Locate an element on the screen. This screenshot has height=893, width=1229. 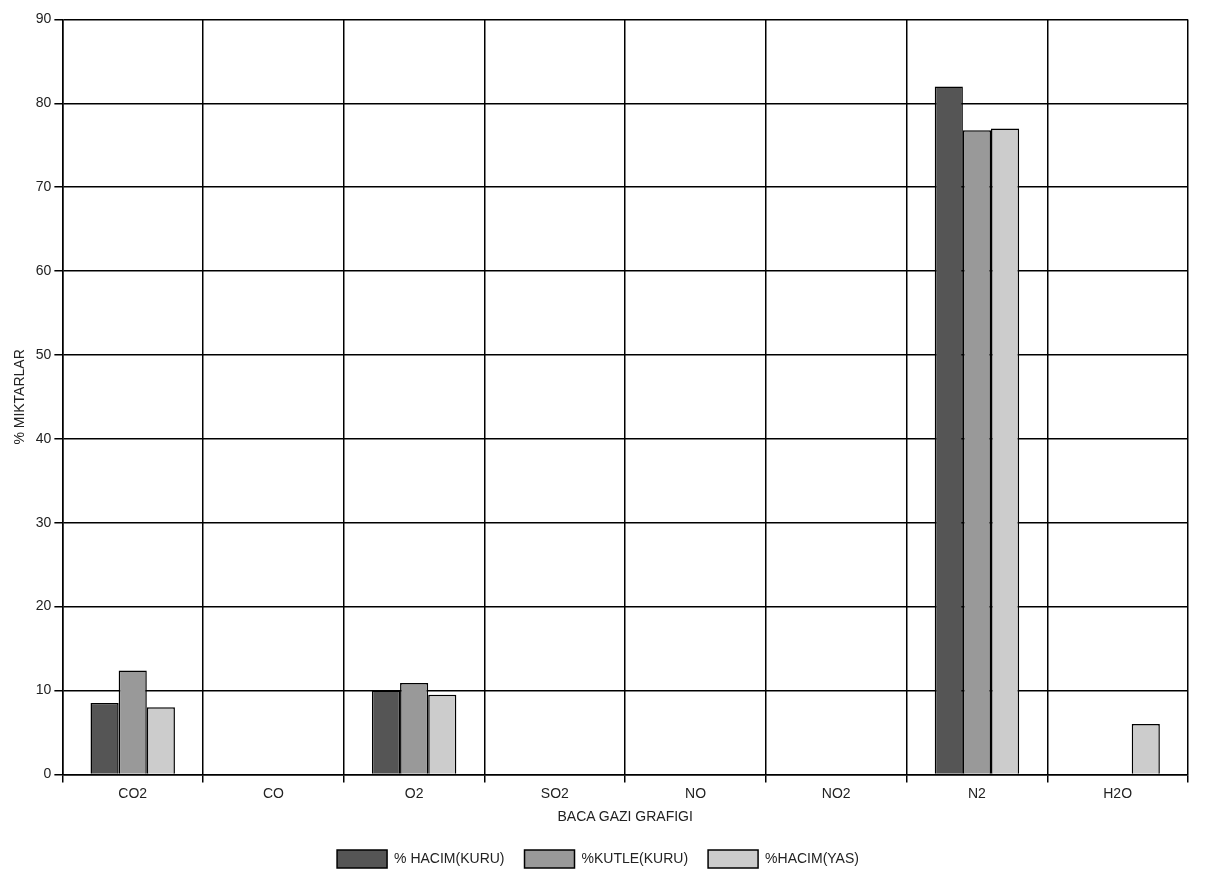
x-tick-label: NO2 is located at coordinates (836, 792).